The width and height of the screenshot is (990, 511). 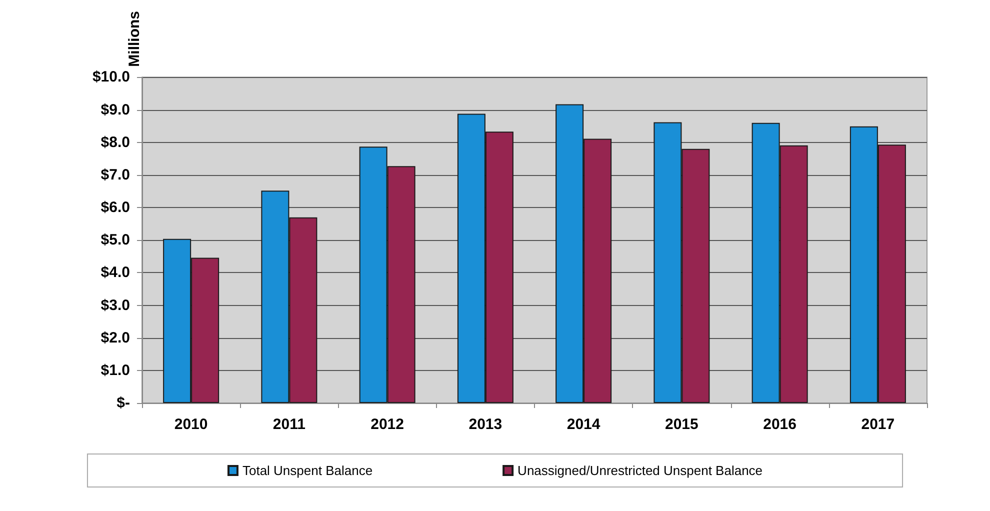 What do you see at coordinates (640, 470) in the screenshot?
I see `legend-label: Unassigned/Unrestricted Unspent Balance` at bounding box center [640, 470].